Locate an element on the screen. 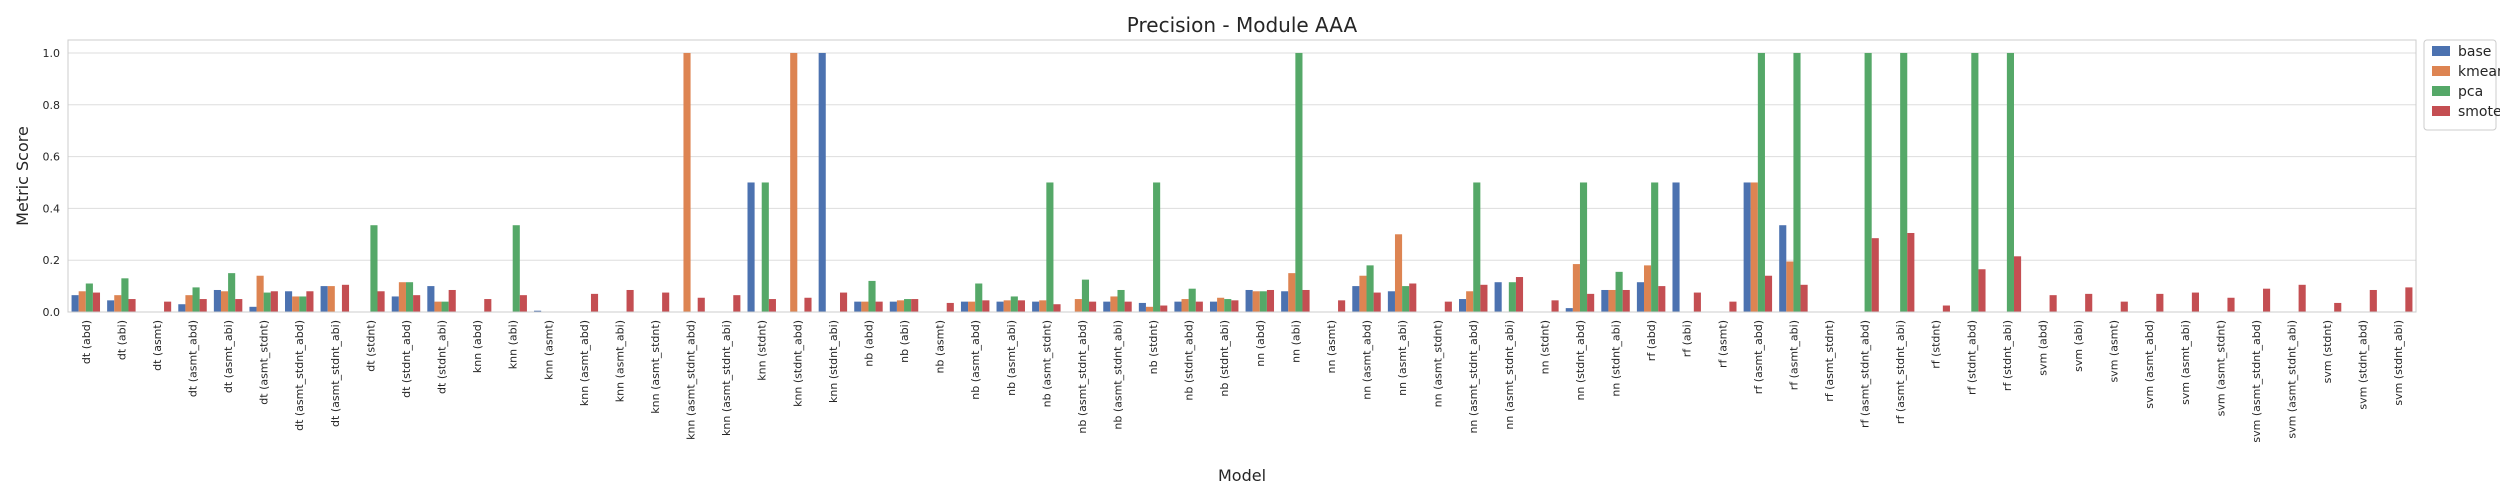 This screenshot has width=2500, height=500. x-tick-label: rf (stdnt) is located at coordinates (1936, 344).